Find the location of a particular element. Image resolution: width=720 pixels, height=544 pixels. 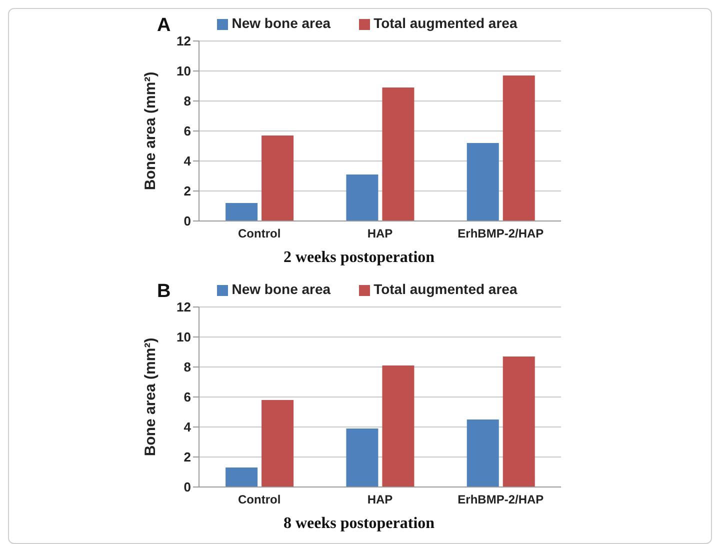

x-axis-title: 8 weeks postoperation is located at coordinates (359, 524).